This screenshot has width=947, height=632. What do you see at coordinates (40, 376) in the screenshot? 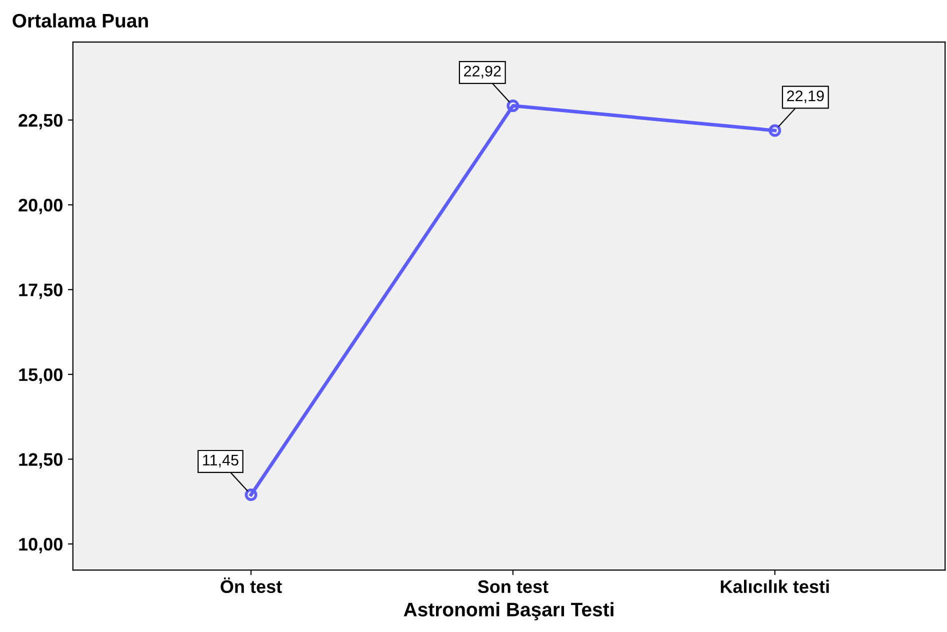
I see `y-tick-label: 15,00` at bounding box center [40, 376].